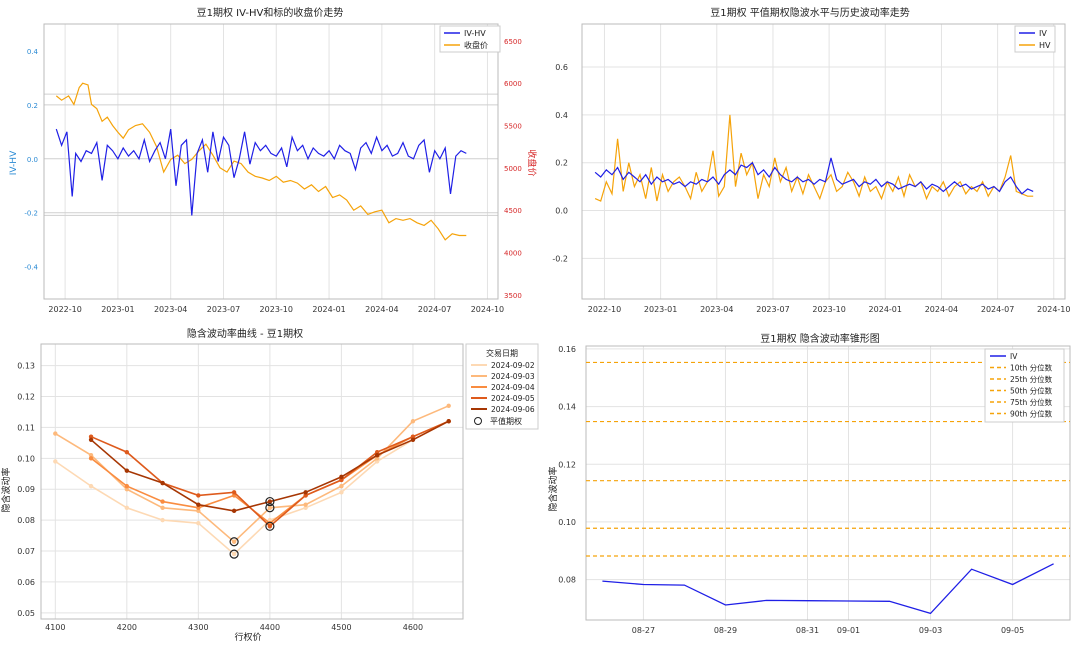 The height and width of the screenshot is (650, 1080). What do you see at coordinates (513, 398) in the screenshot?
I see `legend-label: 2024-09-05` at bounding box center [513, 398].